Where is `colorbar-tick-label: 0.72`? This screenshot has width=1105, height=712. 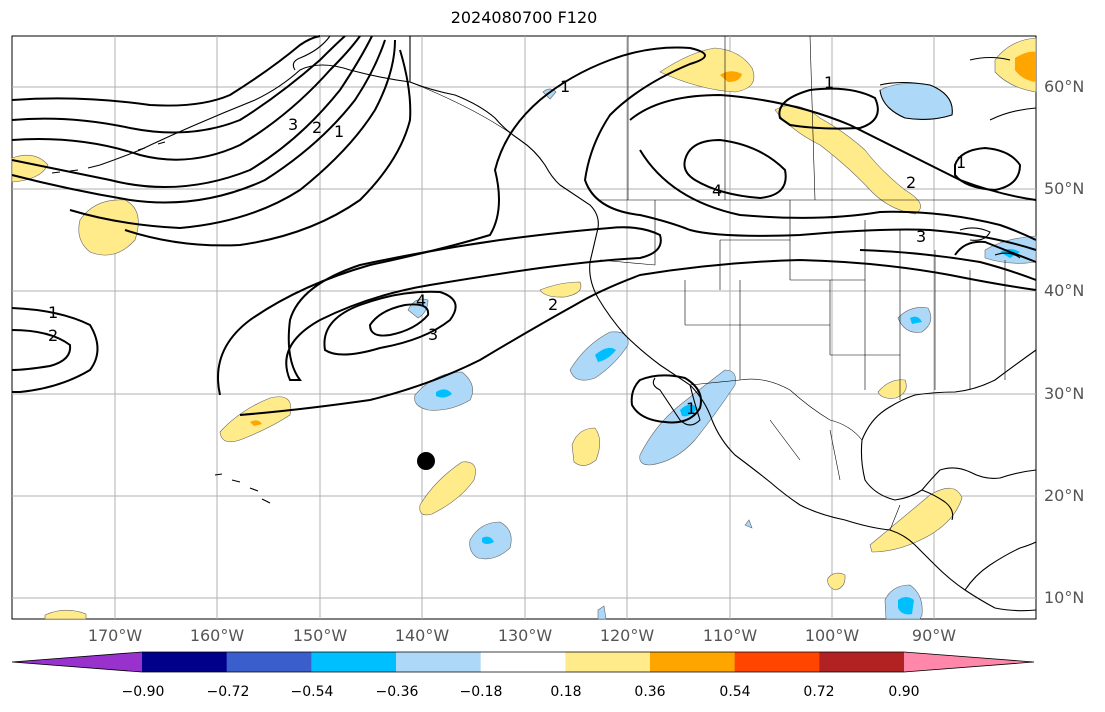 colorbar-tick-label: 0.72 is located at coordinates (819, 692).